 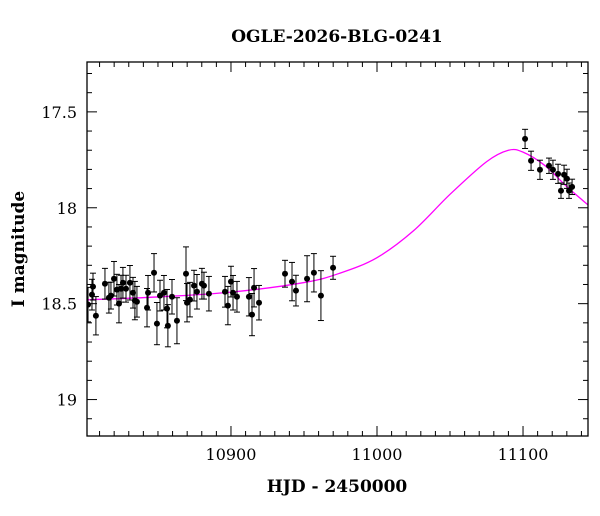 What do you see at coordinates (19, 249) in the screenshot?
I see `y-axis-label: I magnitude` at bounding box center [19, 249].